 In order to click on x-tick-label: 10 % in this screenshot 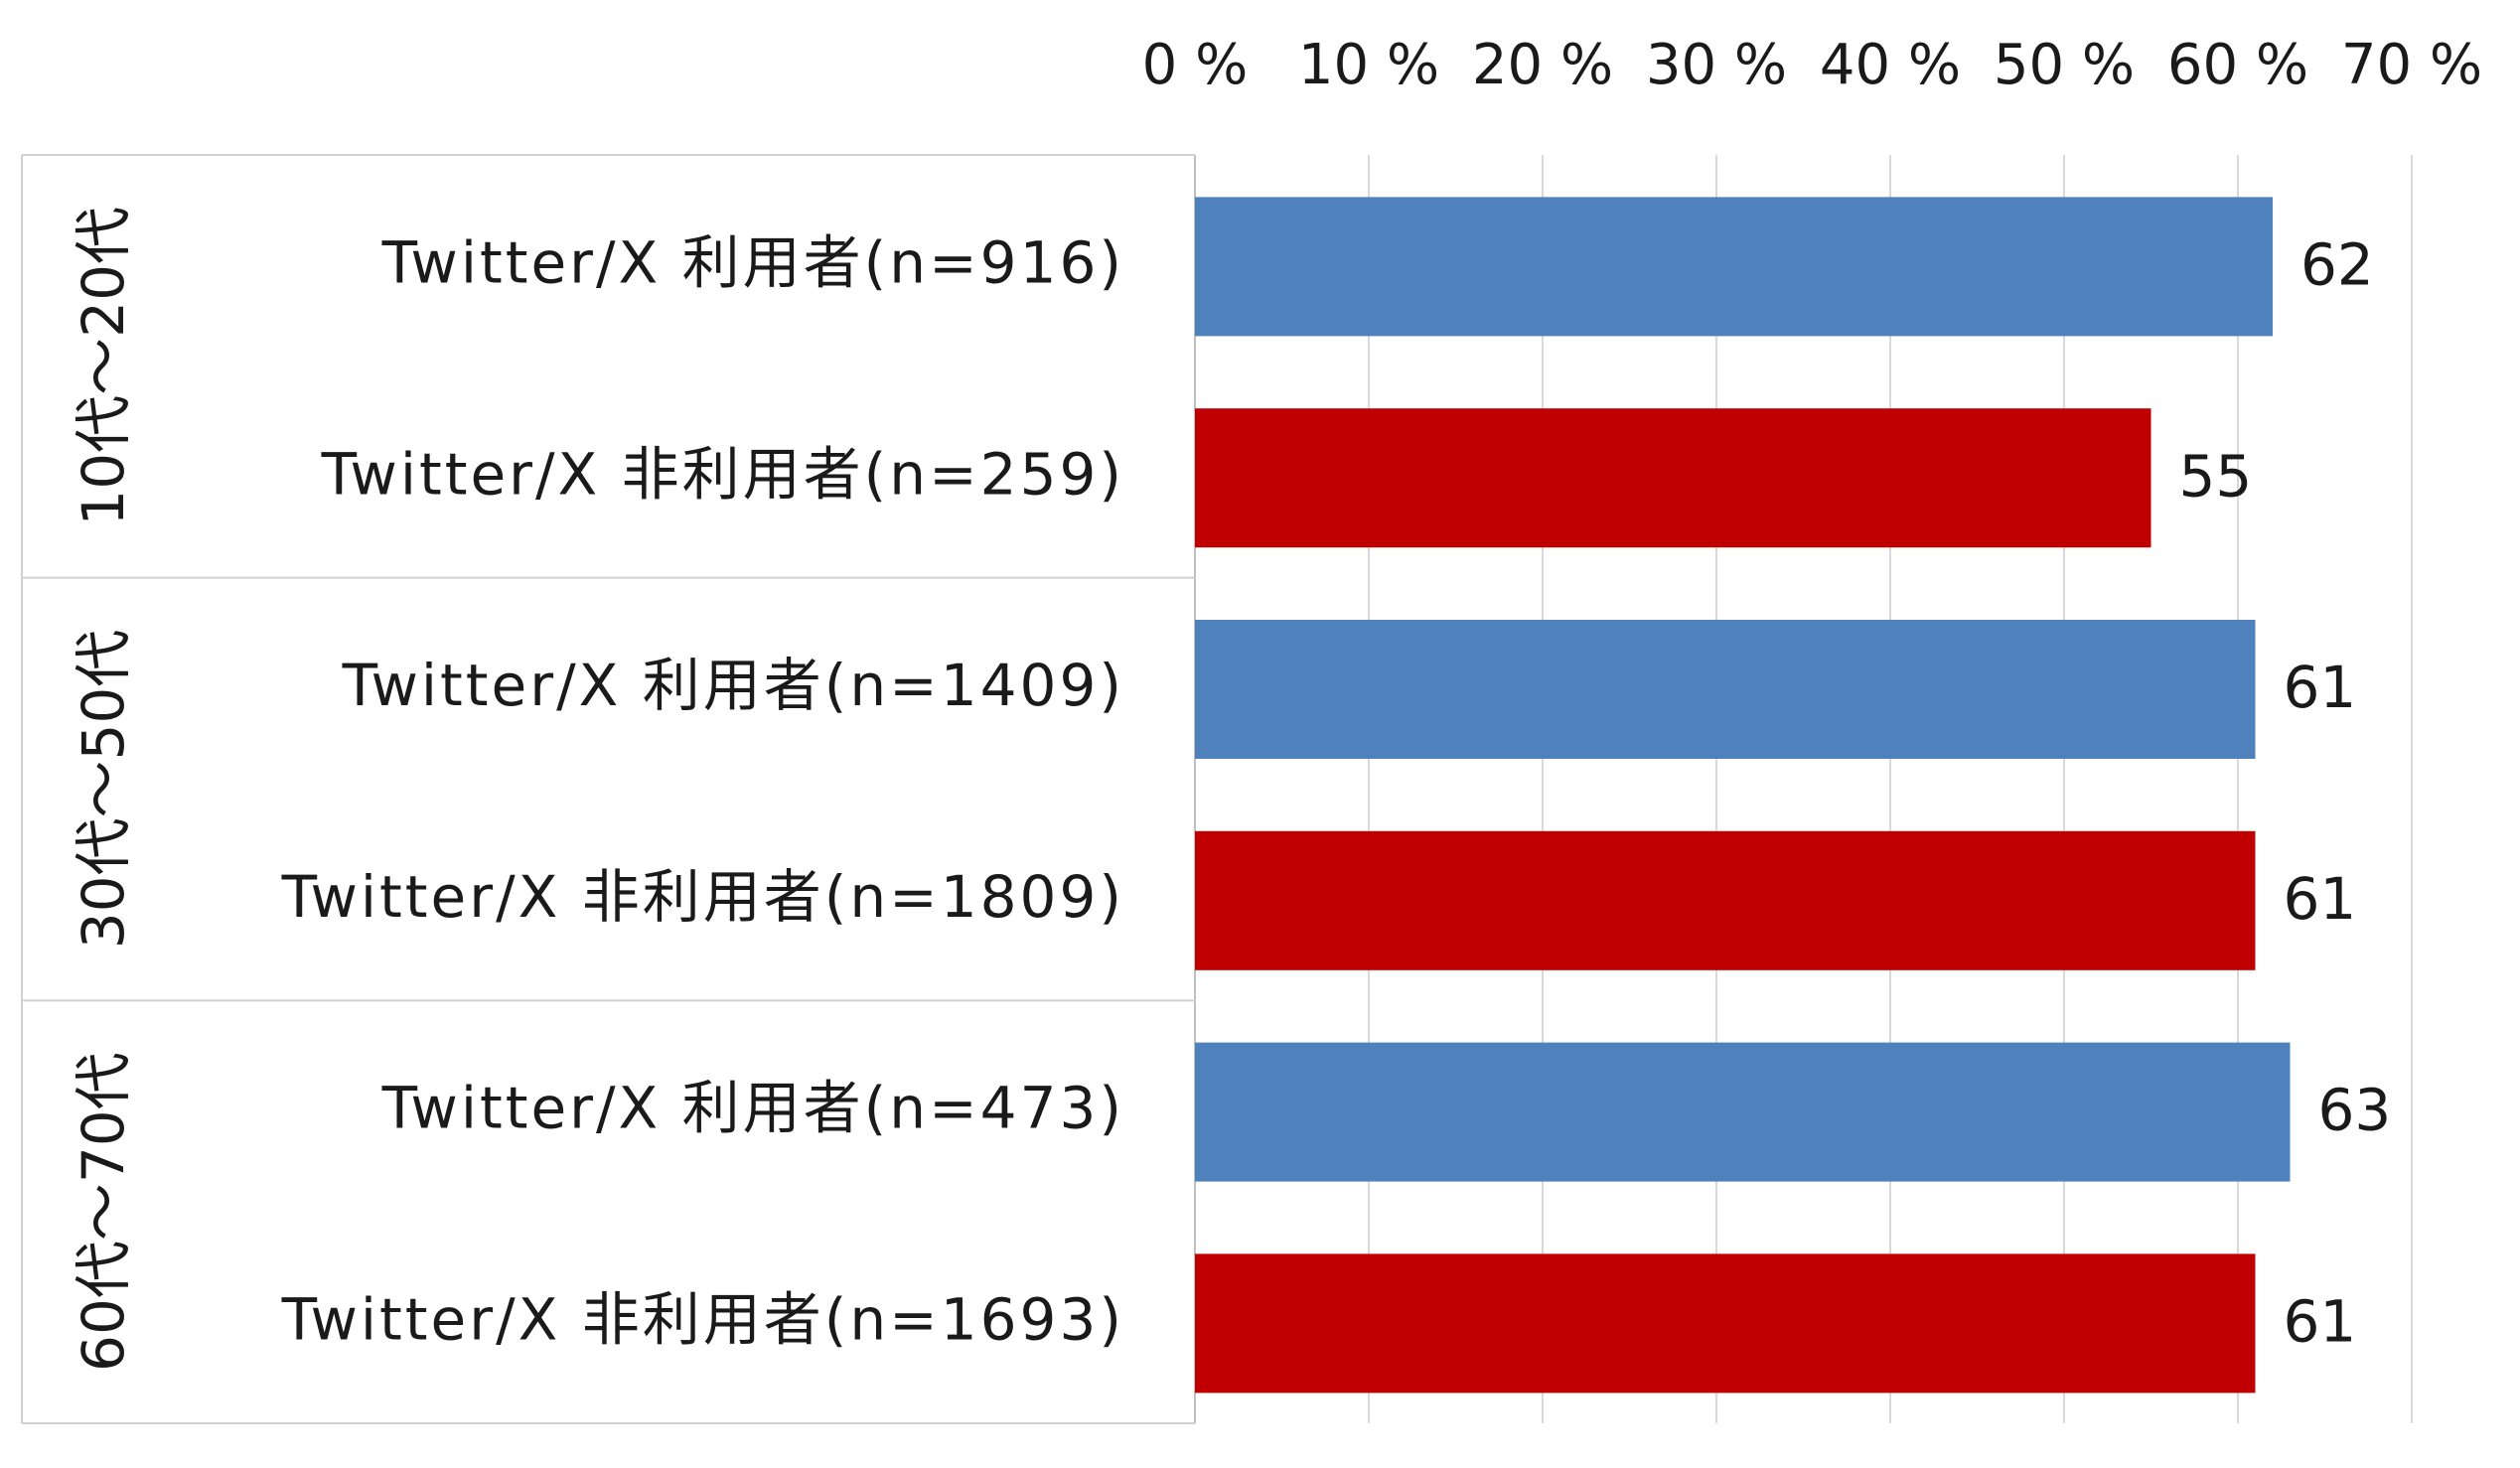, I will do `click(1368, 65)`.